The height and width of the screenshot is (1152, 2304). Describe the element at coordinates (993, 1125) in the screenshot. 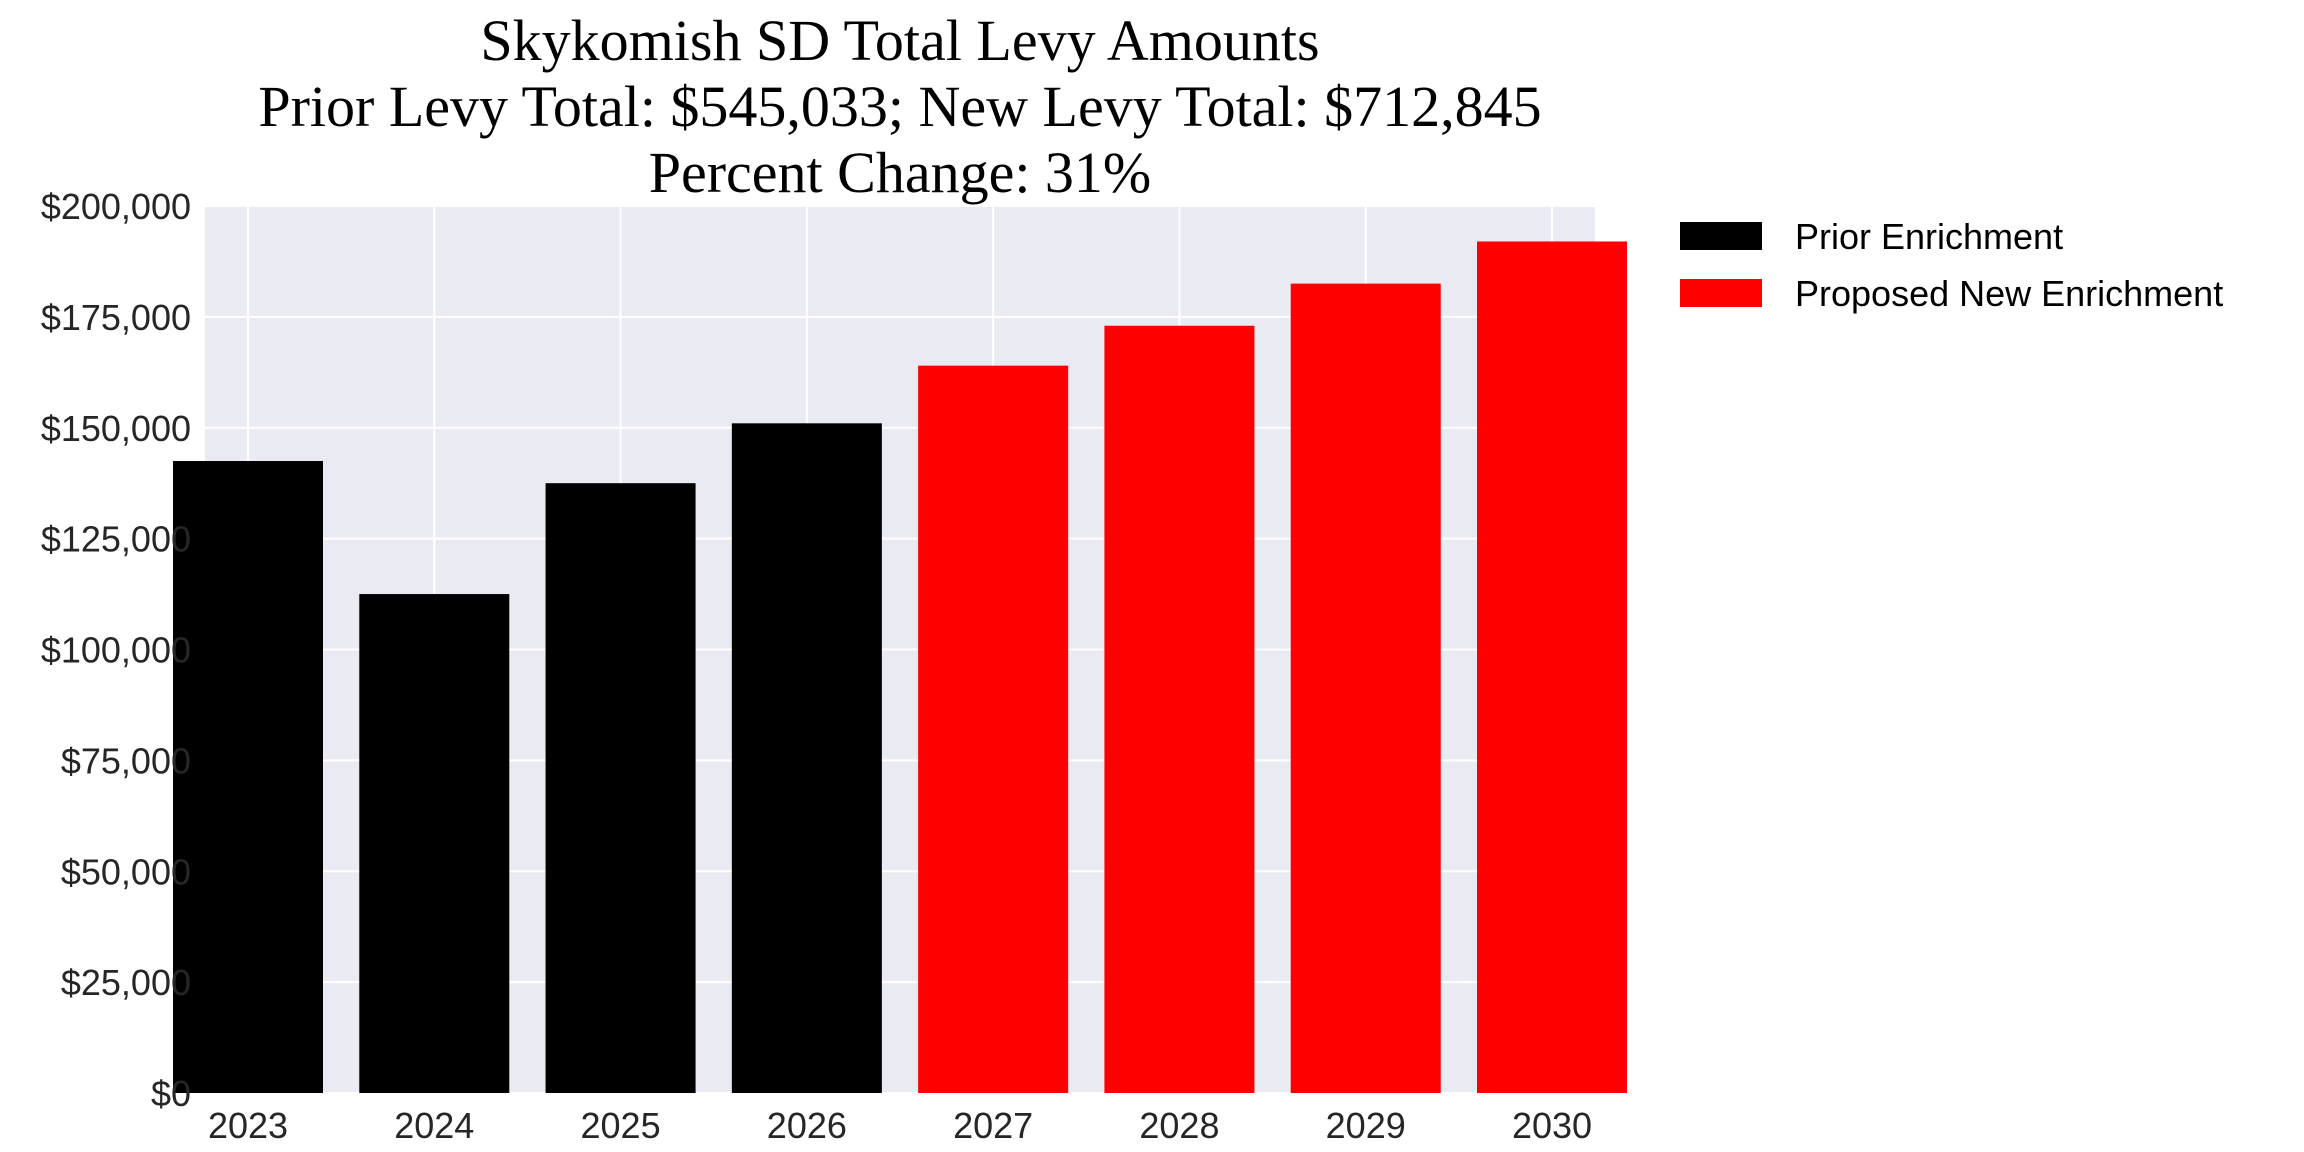

I see `x-tick-label: 2027` at that location.